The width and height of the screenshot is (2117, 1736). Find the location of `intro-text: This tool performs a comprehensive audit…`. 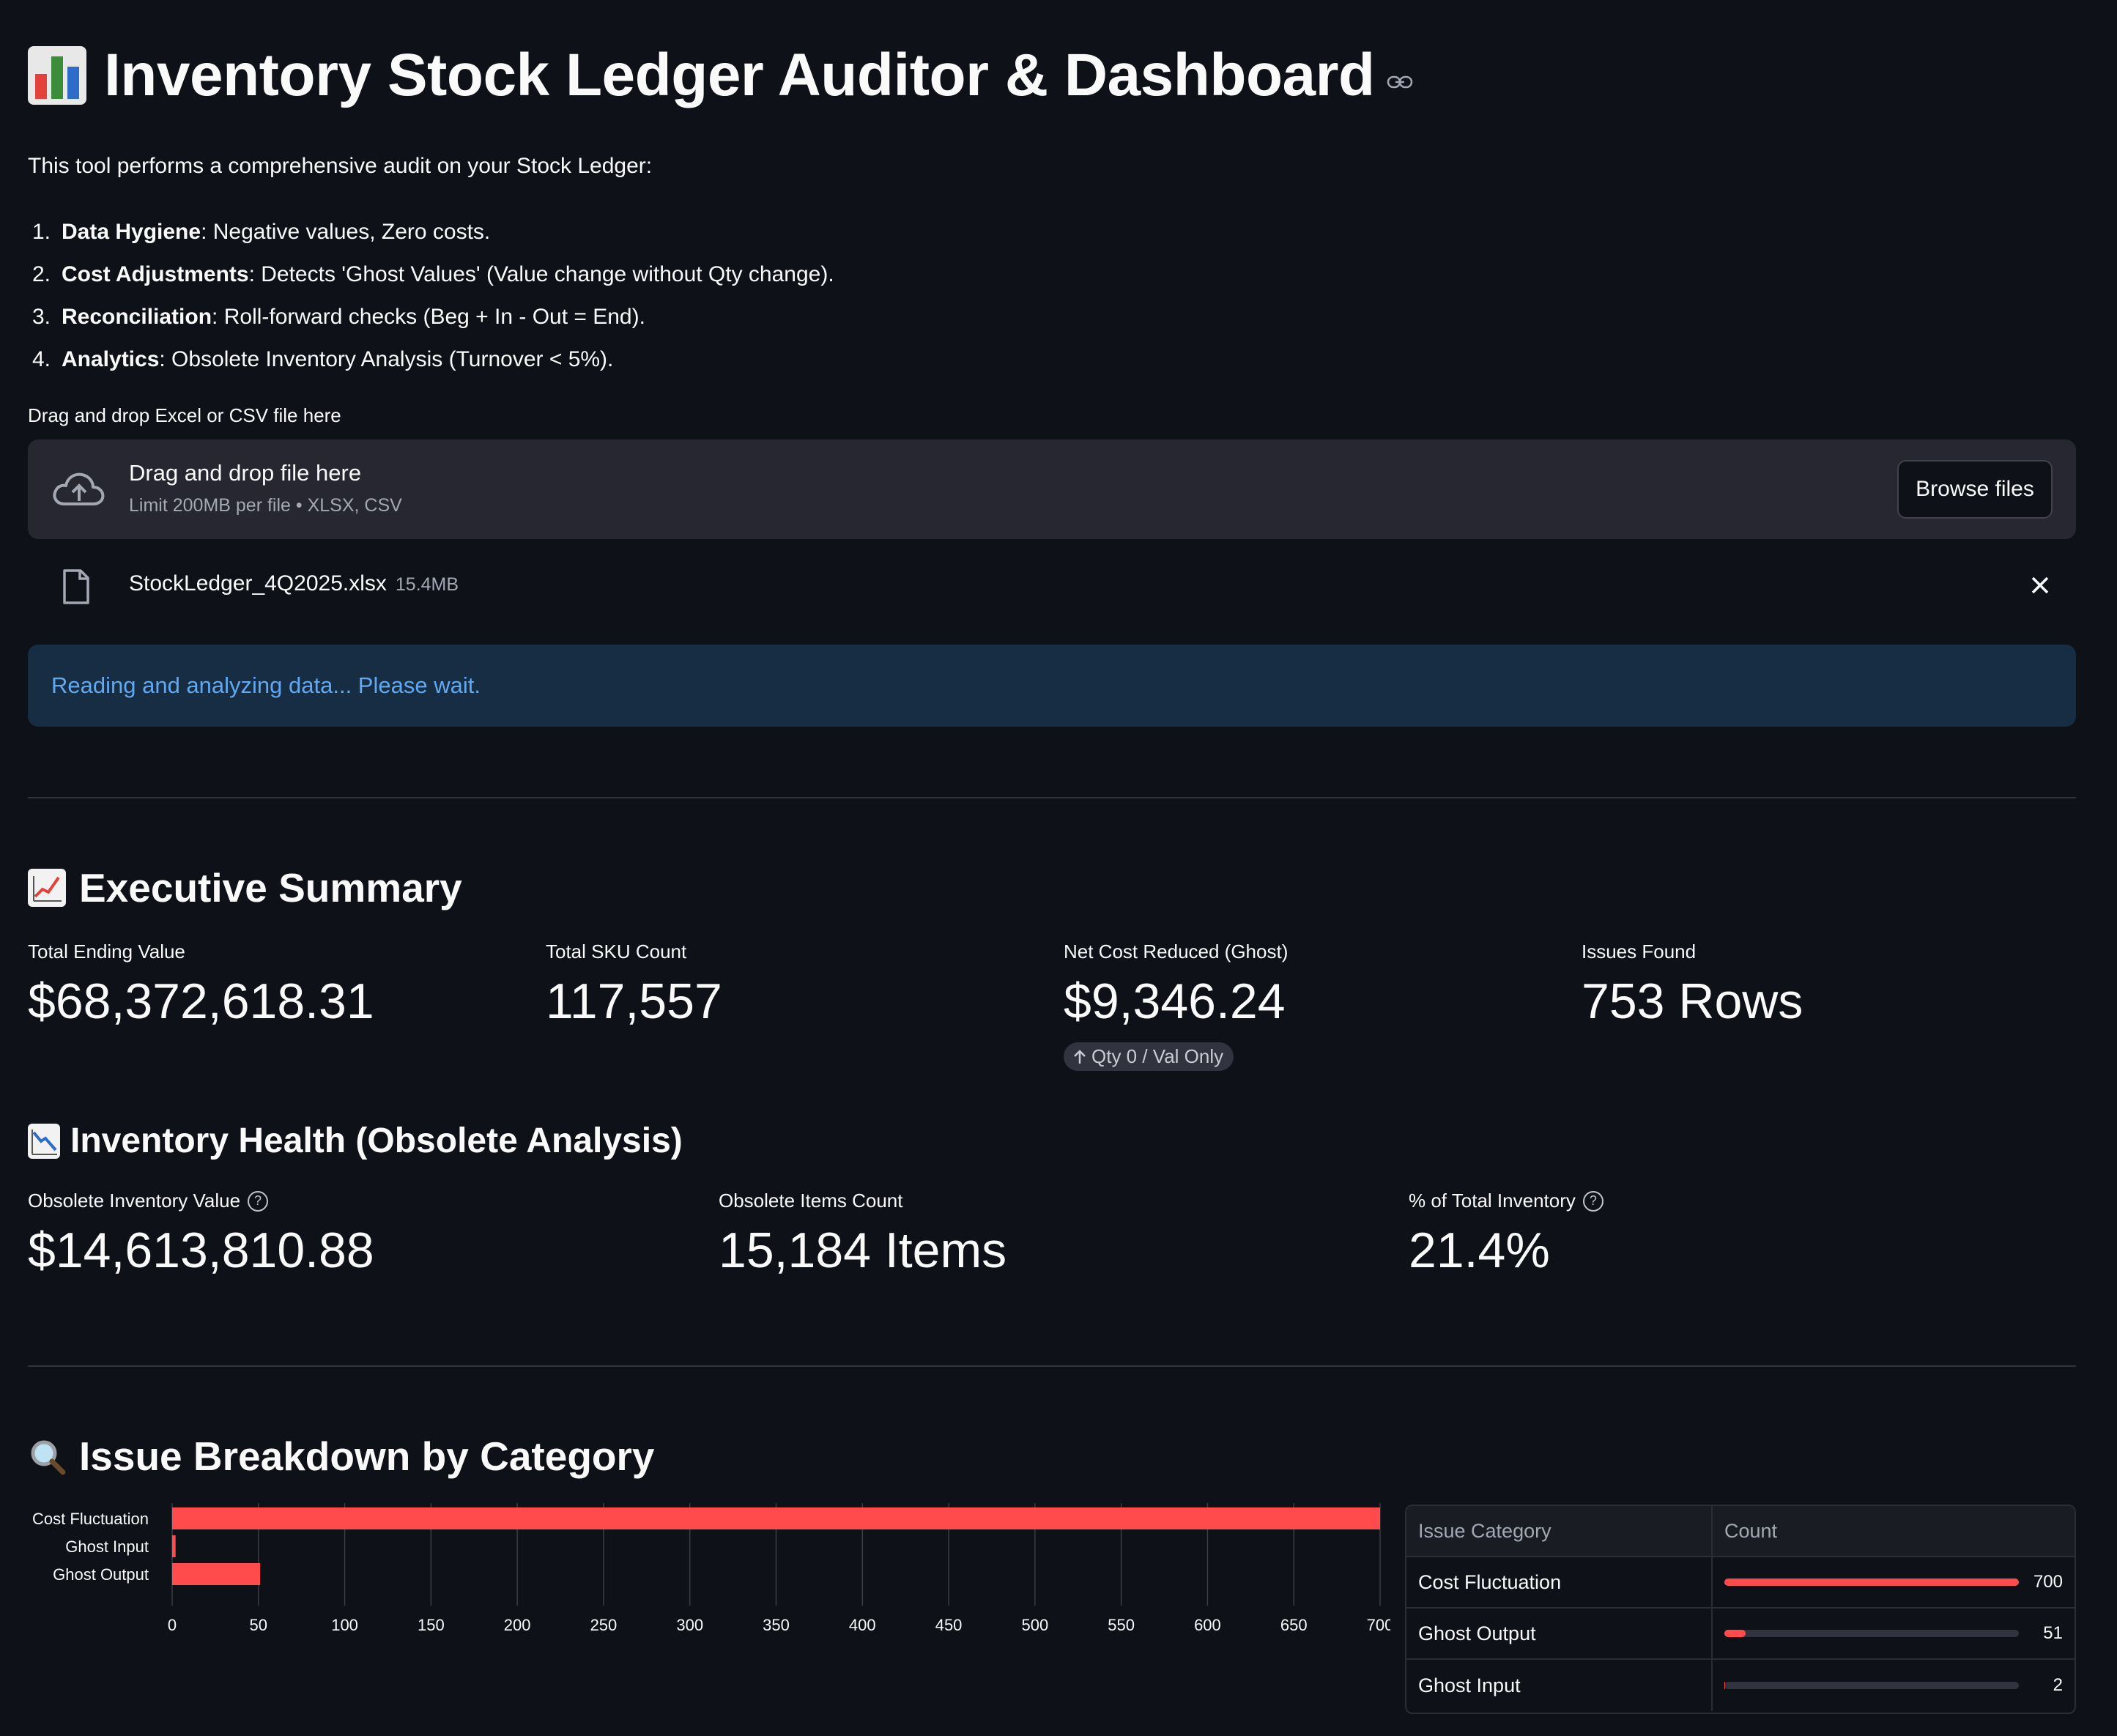

intro-text: This tool performs a comprehensive audit… is located at coordinates (340, 166).